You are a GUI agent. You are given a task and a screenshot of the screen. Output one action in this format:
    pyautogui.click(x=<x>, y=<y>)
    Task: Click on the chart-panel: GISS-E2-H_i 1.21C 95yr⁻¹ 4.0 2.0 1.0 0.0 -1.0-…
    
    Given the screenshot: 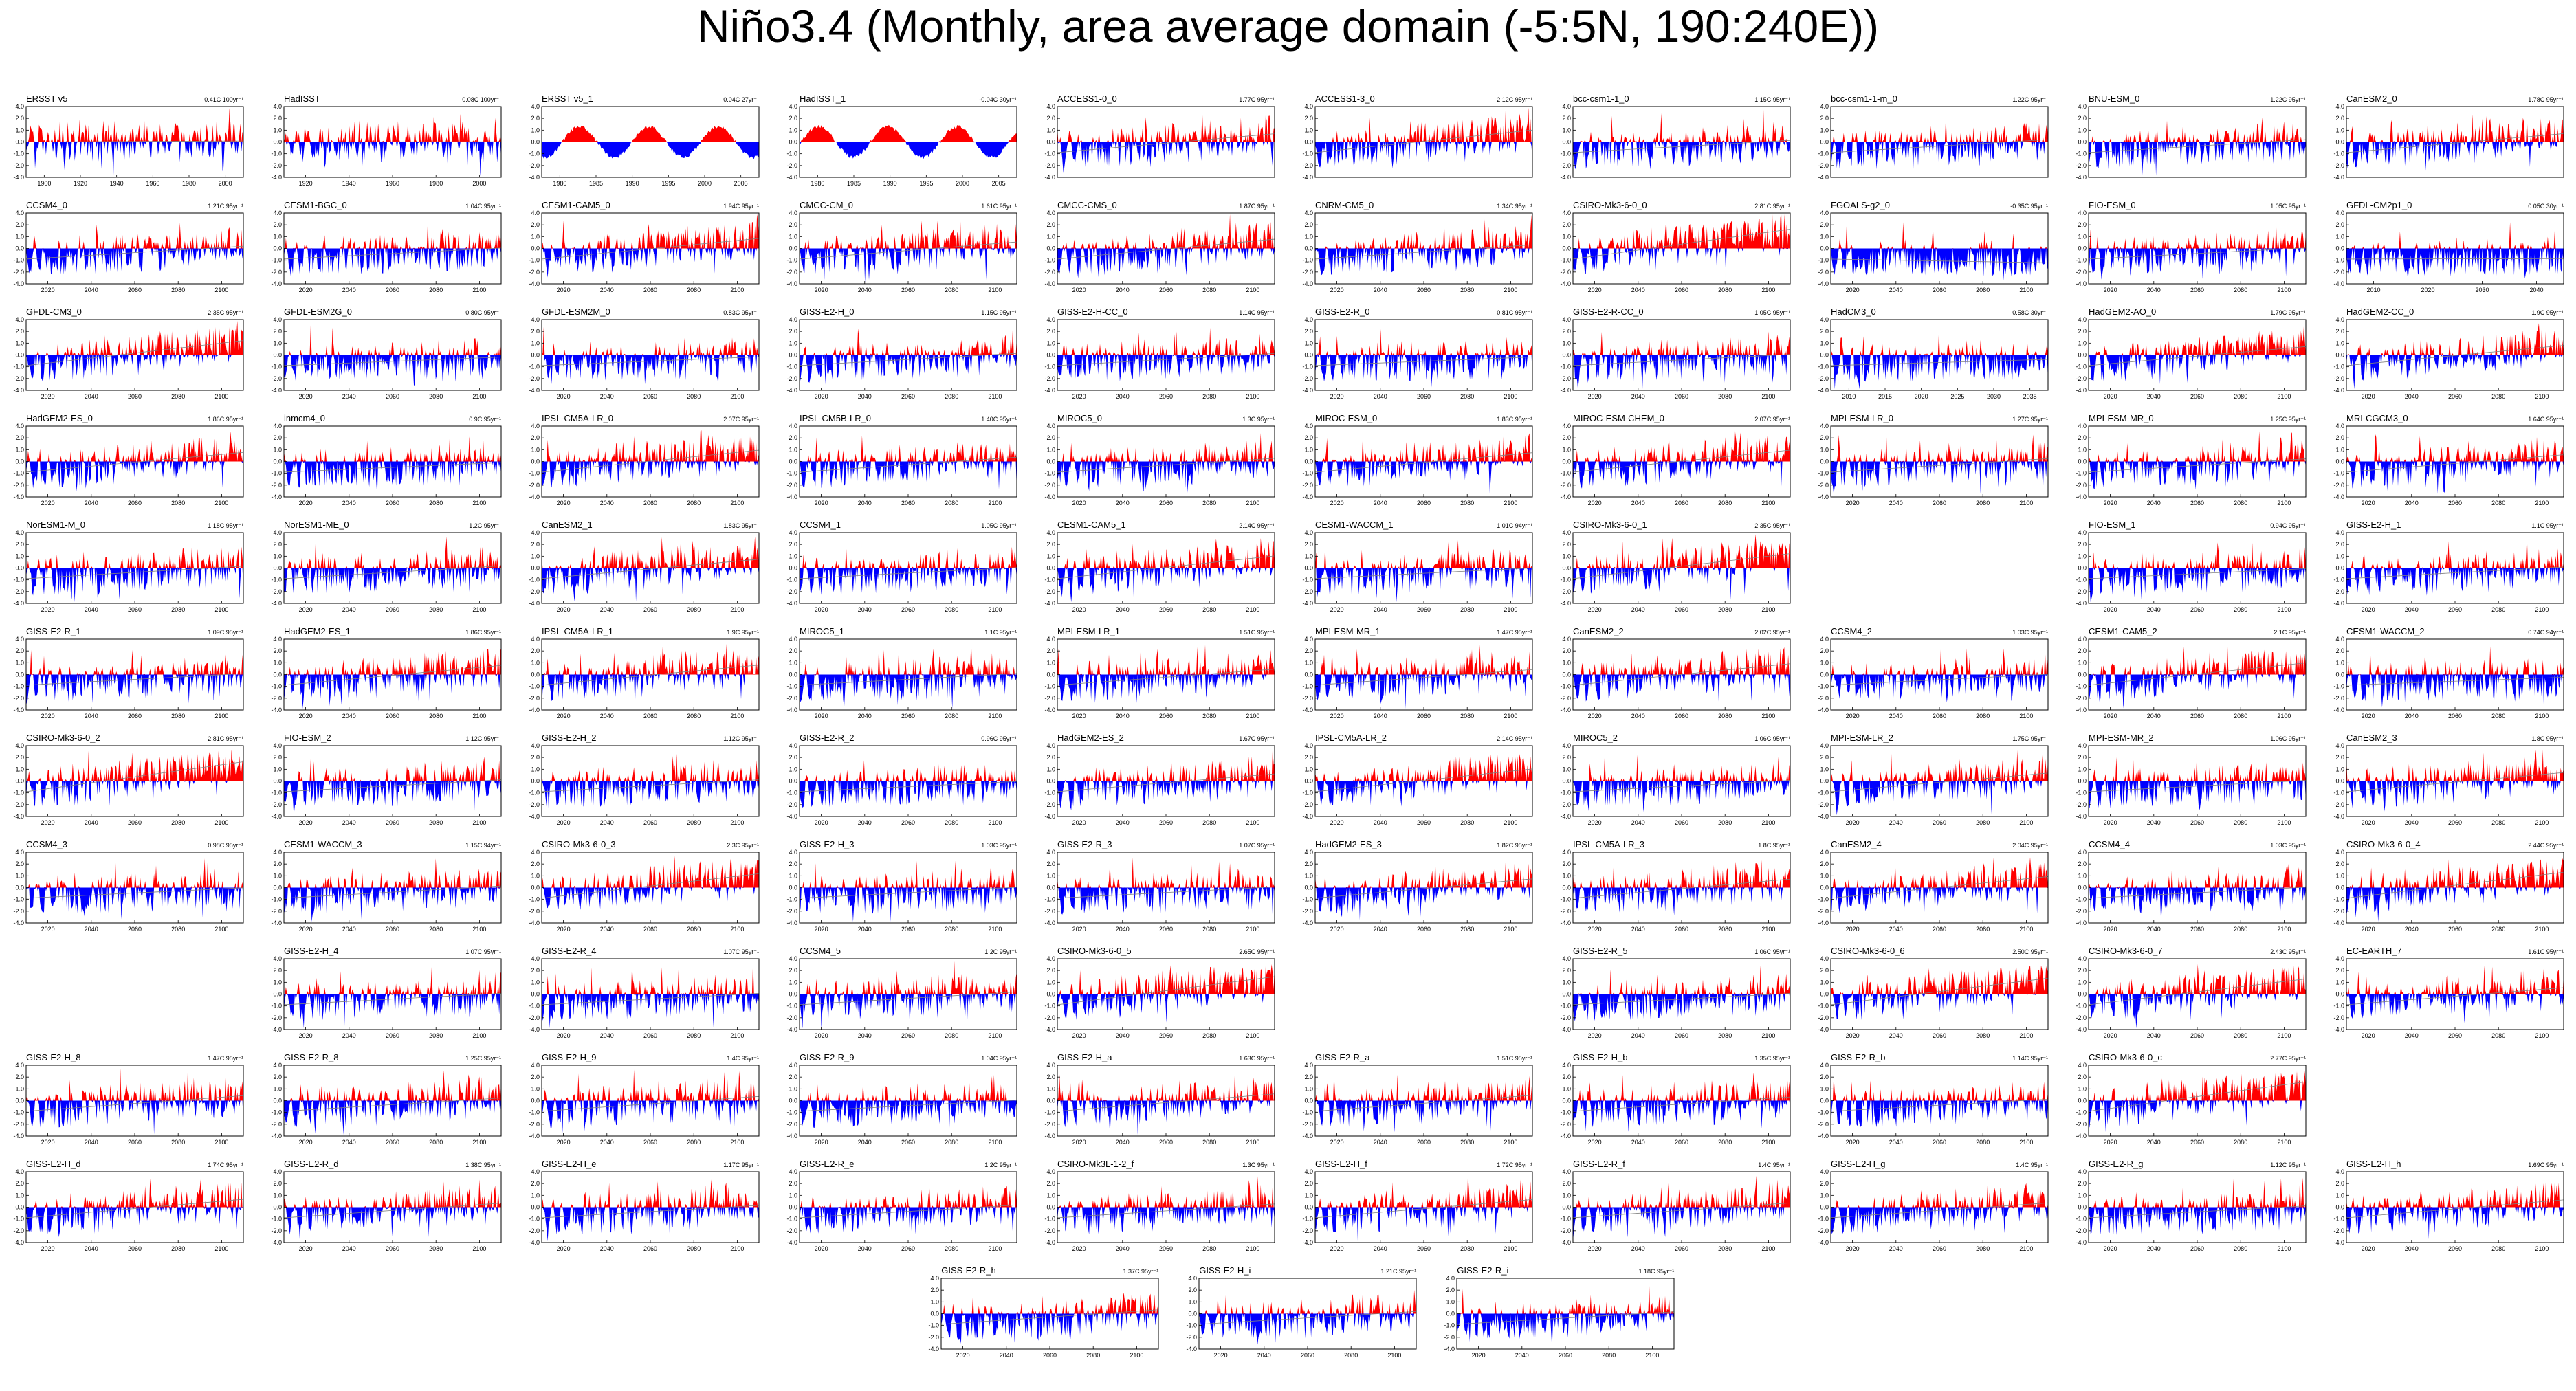 What is the action you would take?
    pyautogui.click(x=1302, y=1313)
    